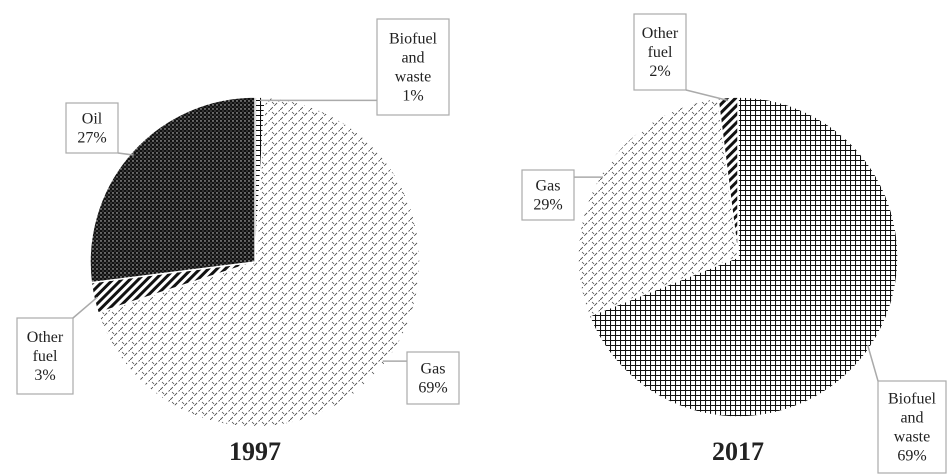 This screenshot has height=475, width=950. Describe the element at coordinates (547, 205) in the screenshot. I see `value-label: 29%` at that location.